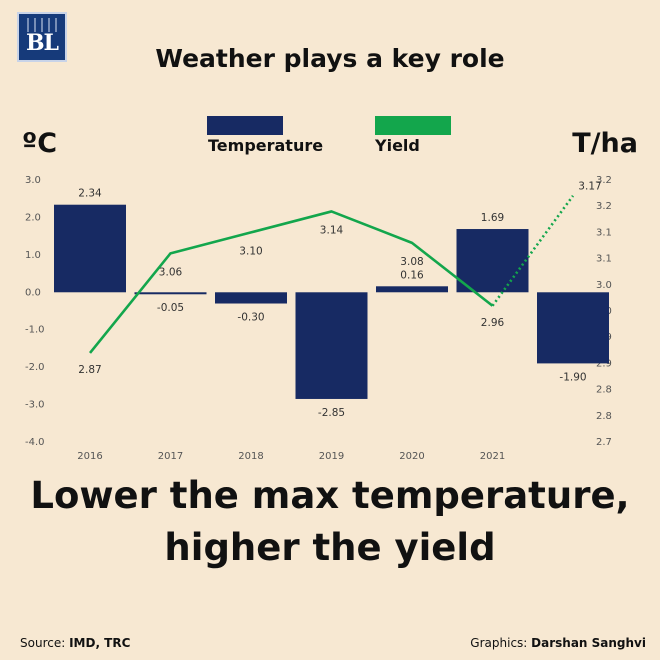 This screenshot has width=660, height=660. What do you see at coordinates (588, 643) in the screenshot?
I see `graphics-value: Darshan Sanghvi` at bounding box center [588, 643].